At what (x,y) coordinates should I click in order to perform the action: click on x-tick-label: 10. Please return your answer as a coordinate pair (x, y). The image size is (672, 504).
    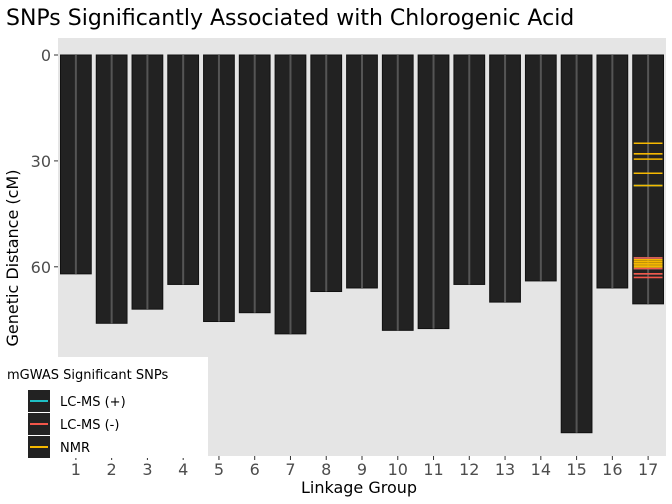
    Looking at the image, I should click on (398, 469).